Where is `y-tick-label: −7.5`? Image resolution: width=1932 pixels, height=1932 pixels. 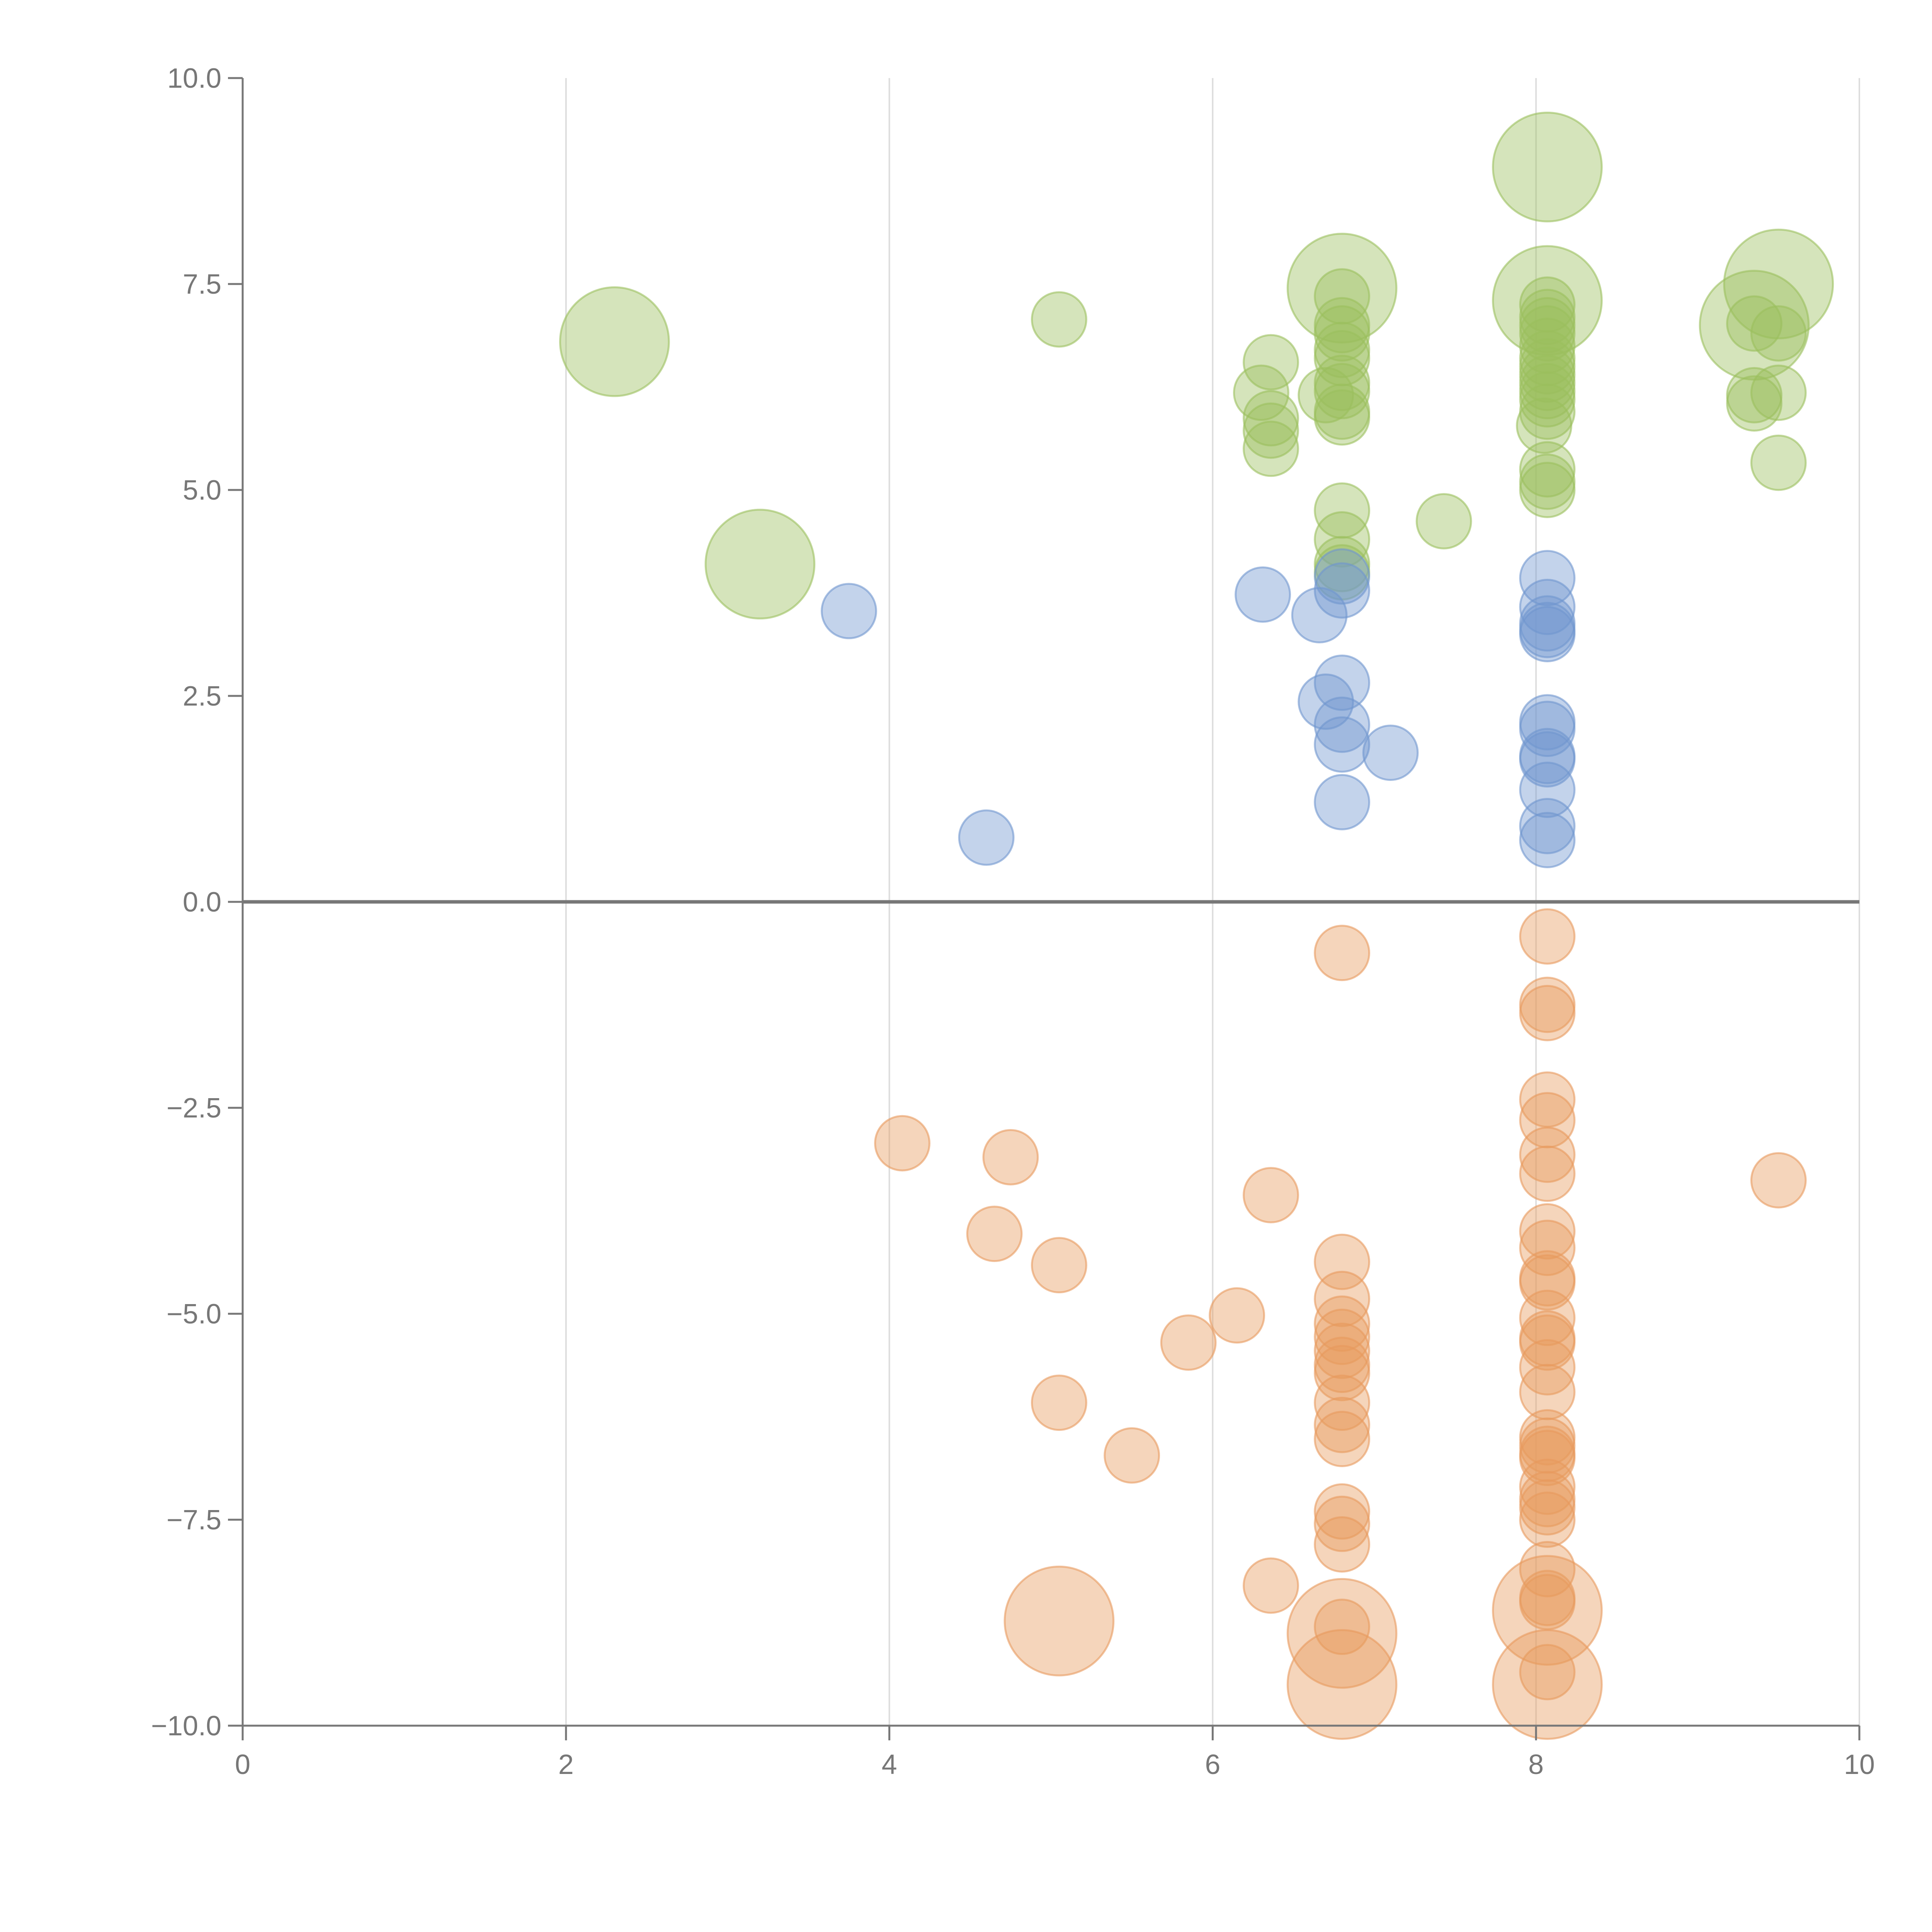
y-tick-label: −7.5 is located at coordinates (194, 1520).